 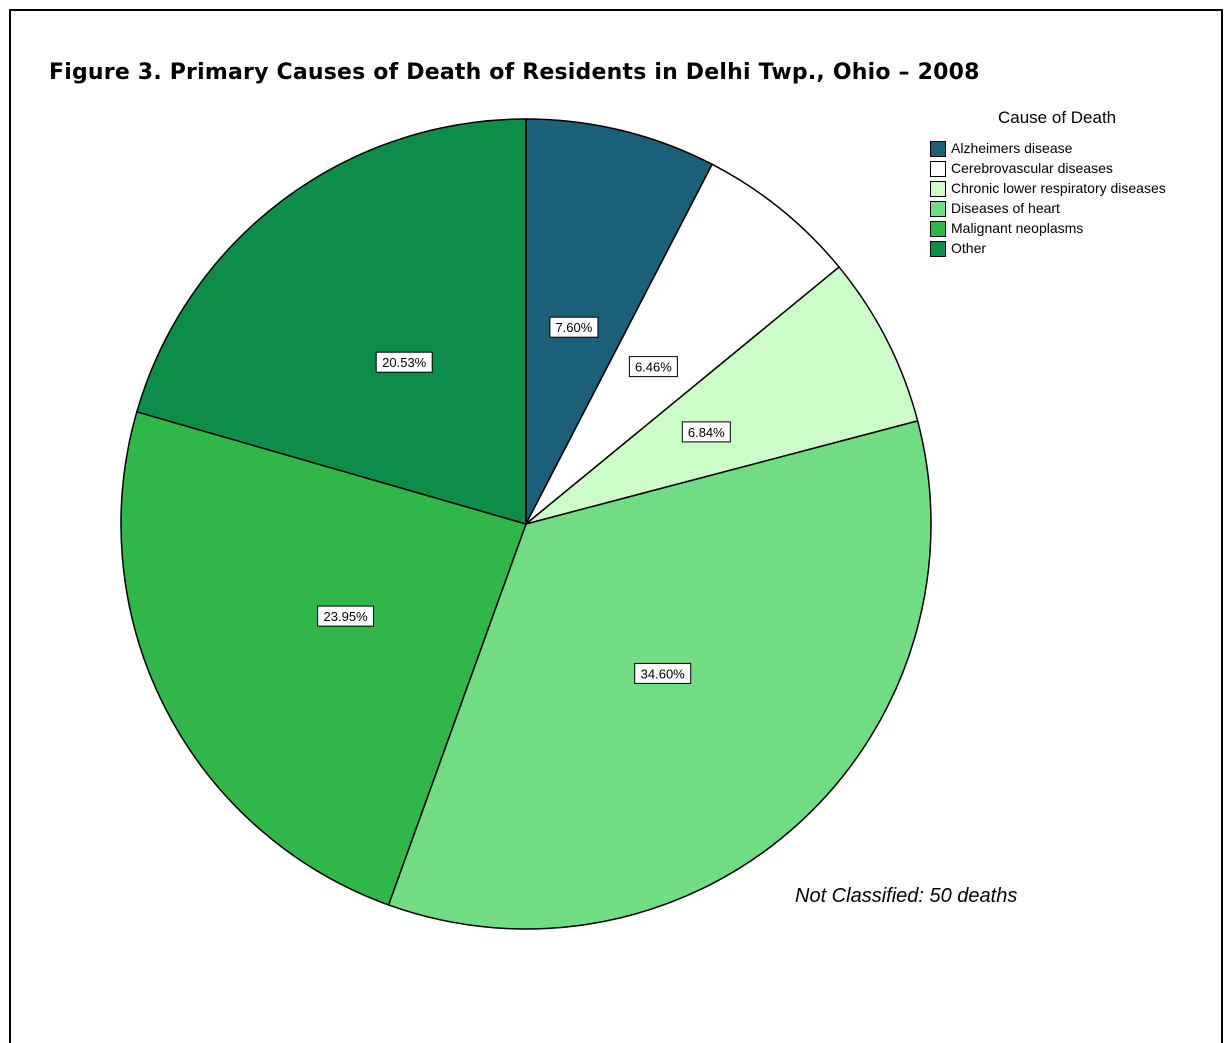 I want to click on legend-item: Malignant neoplasms, so click(x=1050, y=228).